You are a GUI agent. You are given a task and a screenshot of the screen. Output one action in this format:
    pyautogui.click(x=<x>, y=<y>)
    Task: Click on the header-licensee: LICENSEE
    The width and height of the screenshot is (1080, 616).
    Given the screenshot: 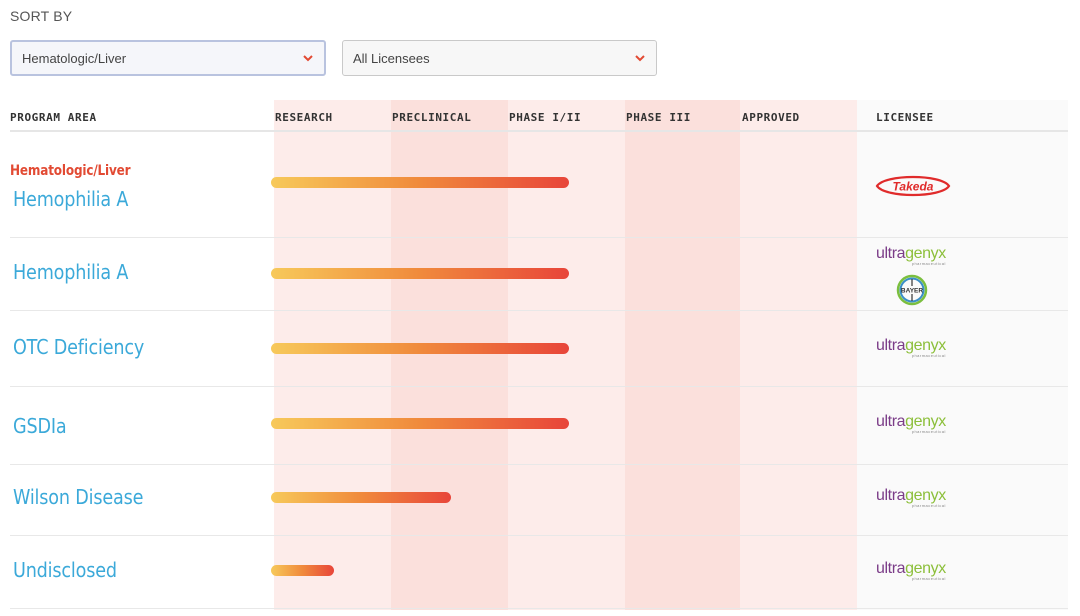 What is the action you would take?
    pyautogui.click(x=905, y=117)
    